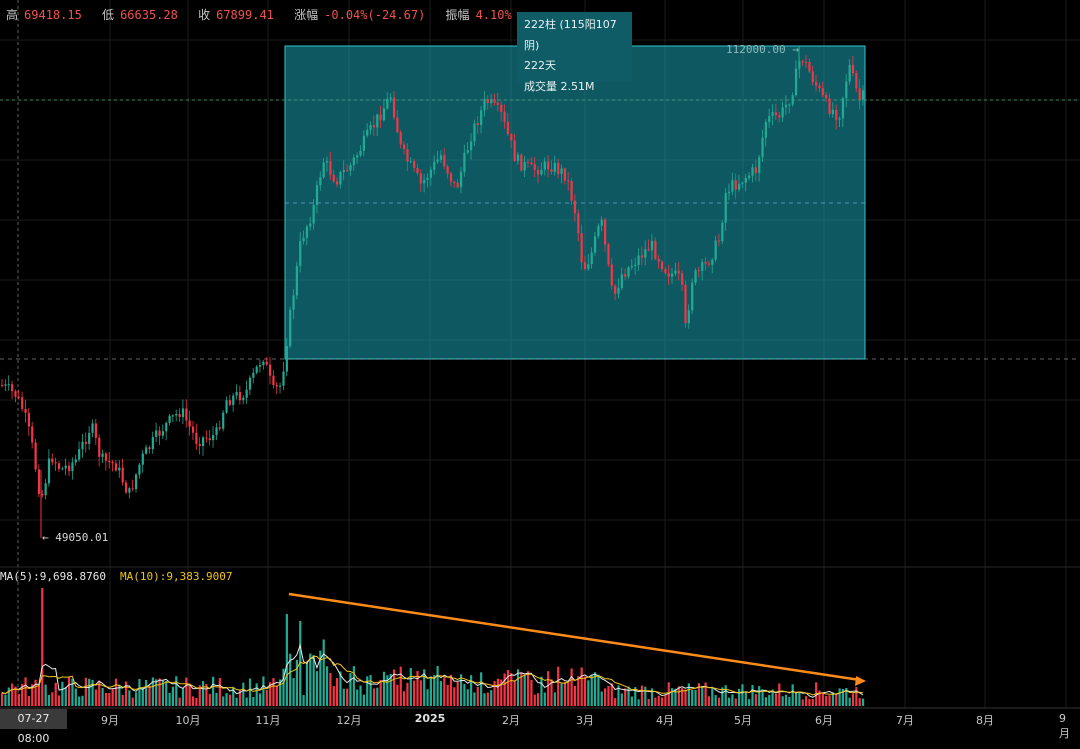 This screenshot has width=1080, height=749. Describe the element at coordinates (82, 537) in the screenshot. I see `low-price-text: 49050.01` at that location.